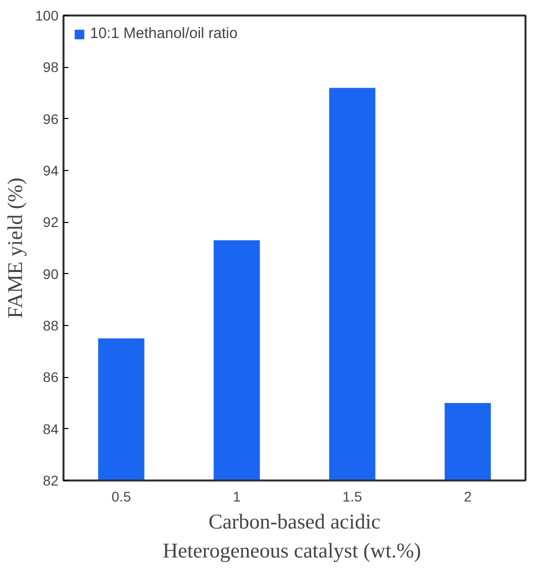 This screenshot has width=548, height=571. What do you see at coordinates (352, 496) in the screenshot?
I see `x-tick-label: 1.5` at bounding box center [352, 496].